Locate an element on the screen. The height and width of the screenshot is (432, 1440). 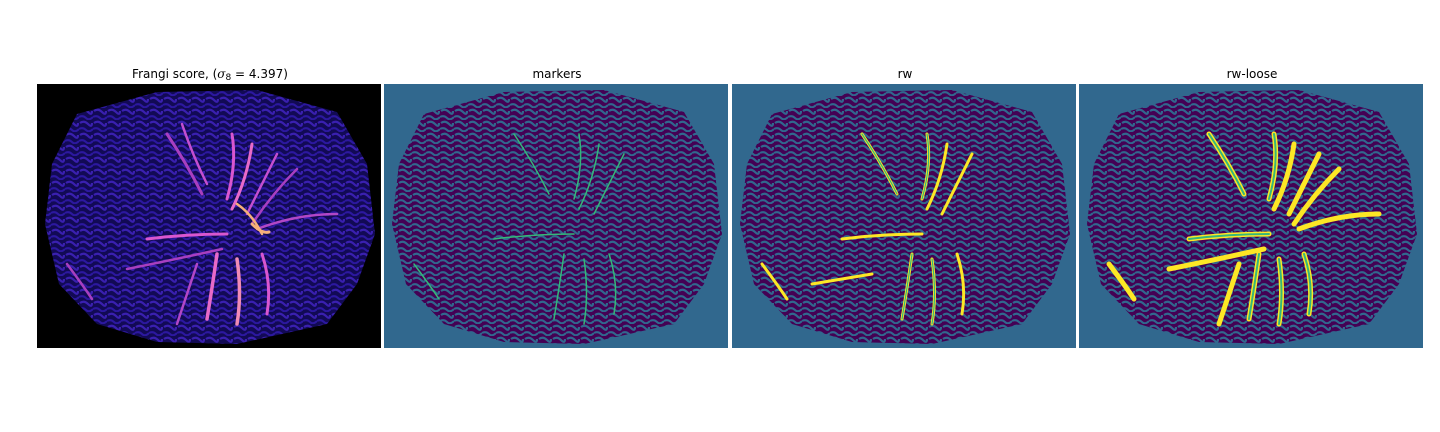
panel-title: Frangi score, (σ8 = 4.397) is located at coordinates (210, 75).